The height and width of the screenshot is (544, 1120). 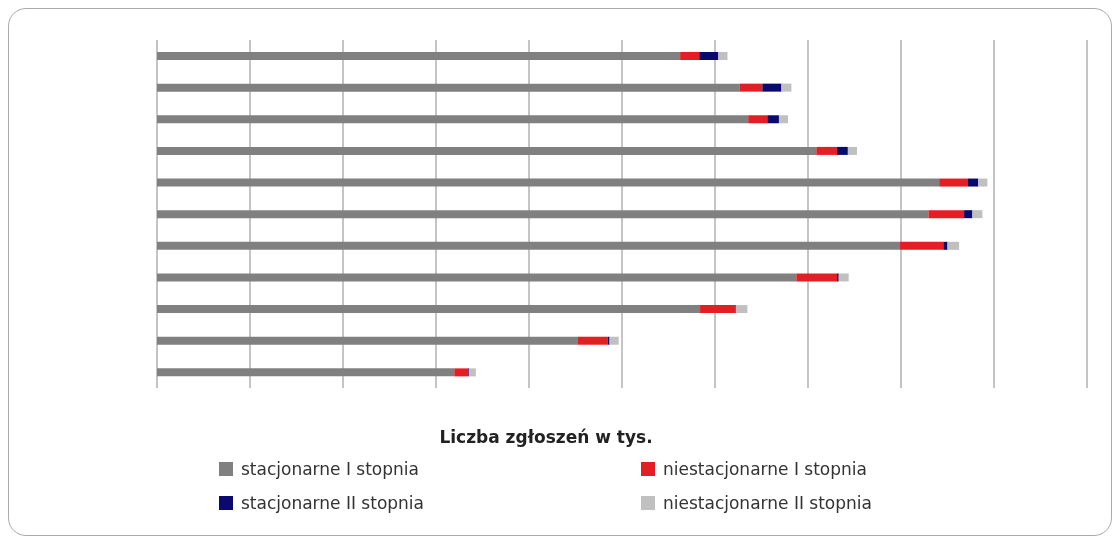 I want to click on legend-label: stacjonarne II stopnia, so click(x=332, y=503).